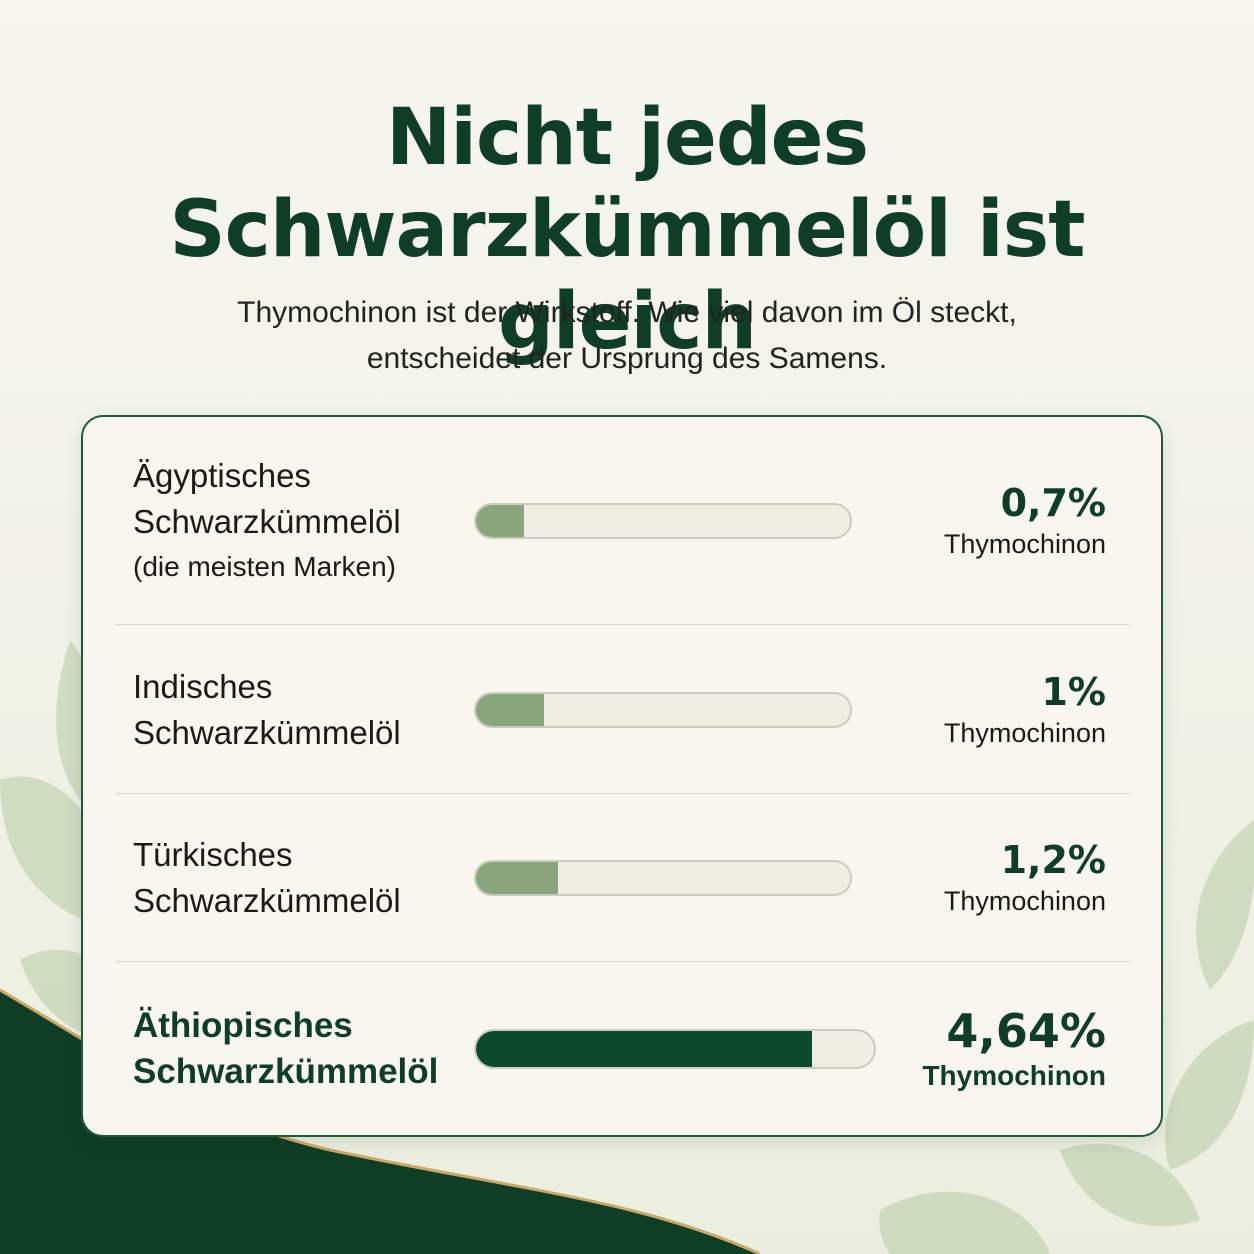 The height and width of the screenshot is (1254, 1254). Describe the element at coordinates (303, 710) in the screenshot. I see `category-label: Indisches Schwarzkümmelöl` at that location.